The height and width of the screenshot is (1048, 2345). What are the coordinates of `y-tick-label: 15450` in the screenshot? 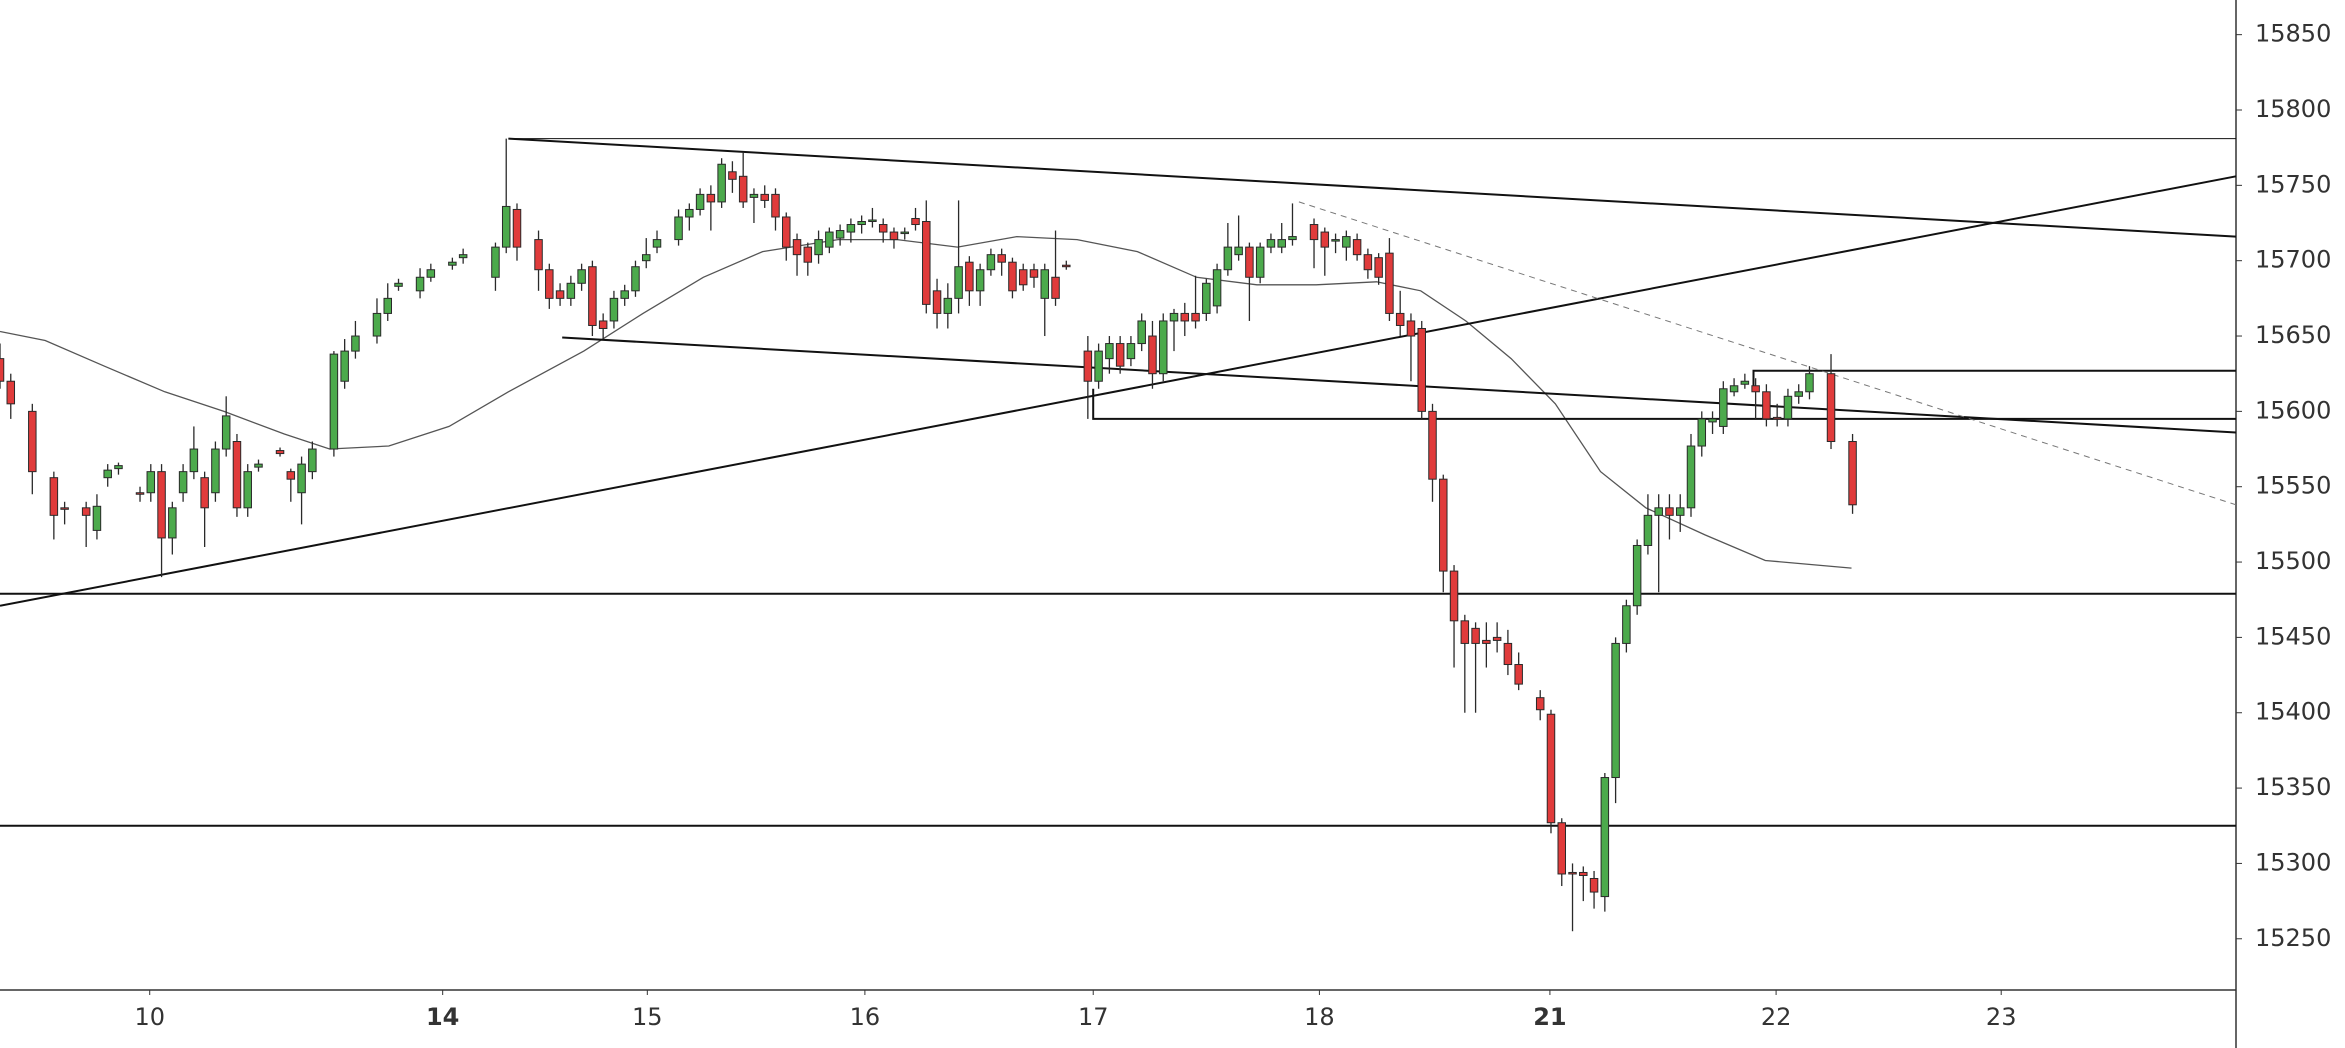 It's located at (2293, 636).